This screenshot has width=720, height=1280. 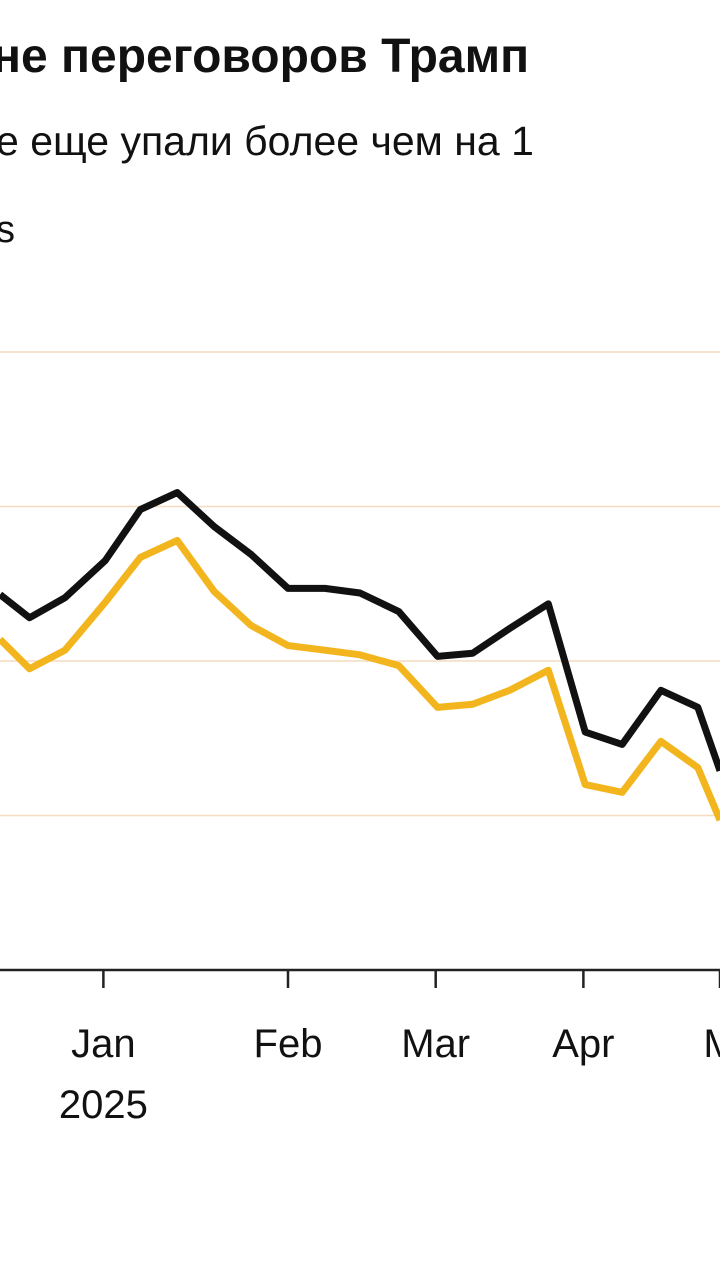 I want to click on year-label: 2025, so click(x=103, y=1105).